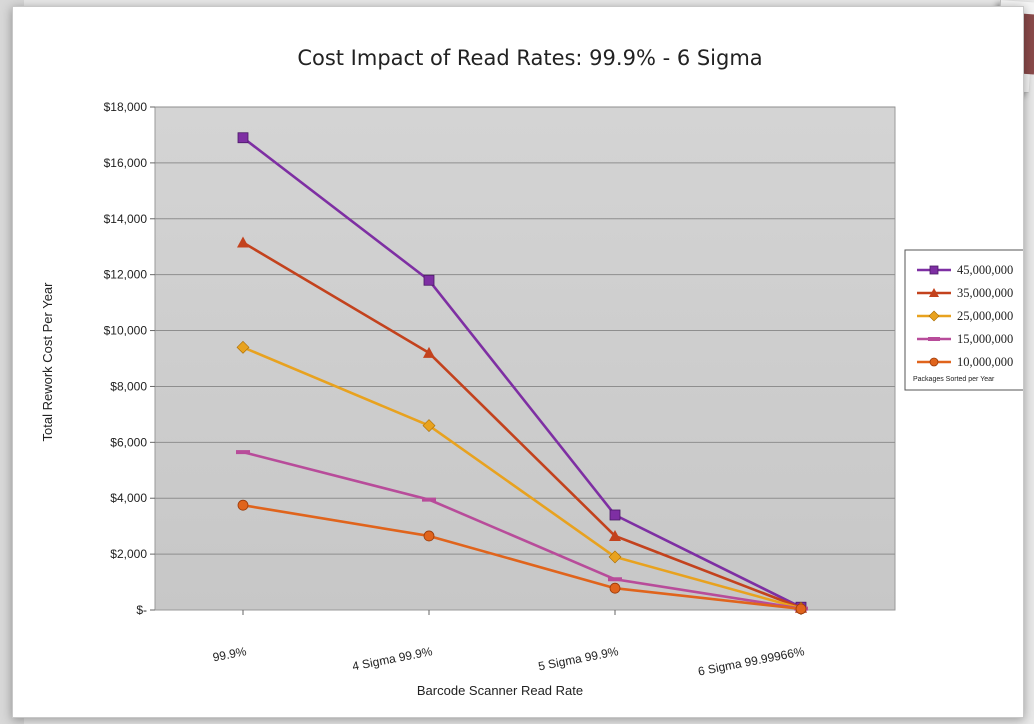 The width and height of the screenshot is (1034, 724). I want to click on legend-item: 10,000,000, so click(965, 362).